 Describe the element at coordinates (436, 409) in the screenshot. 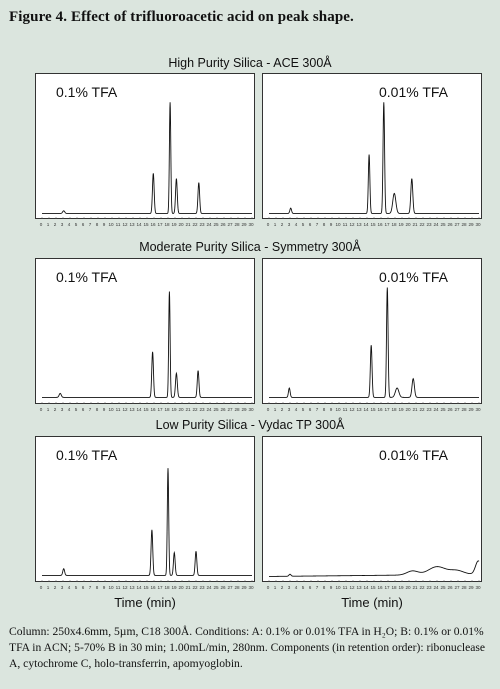

I see `x-tick-label: 24` at that location.